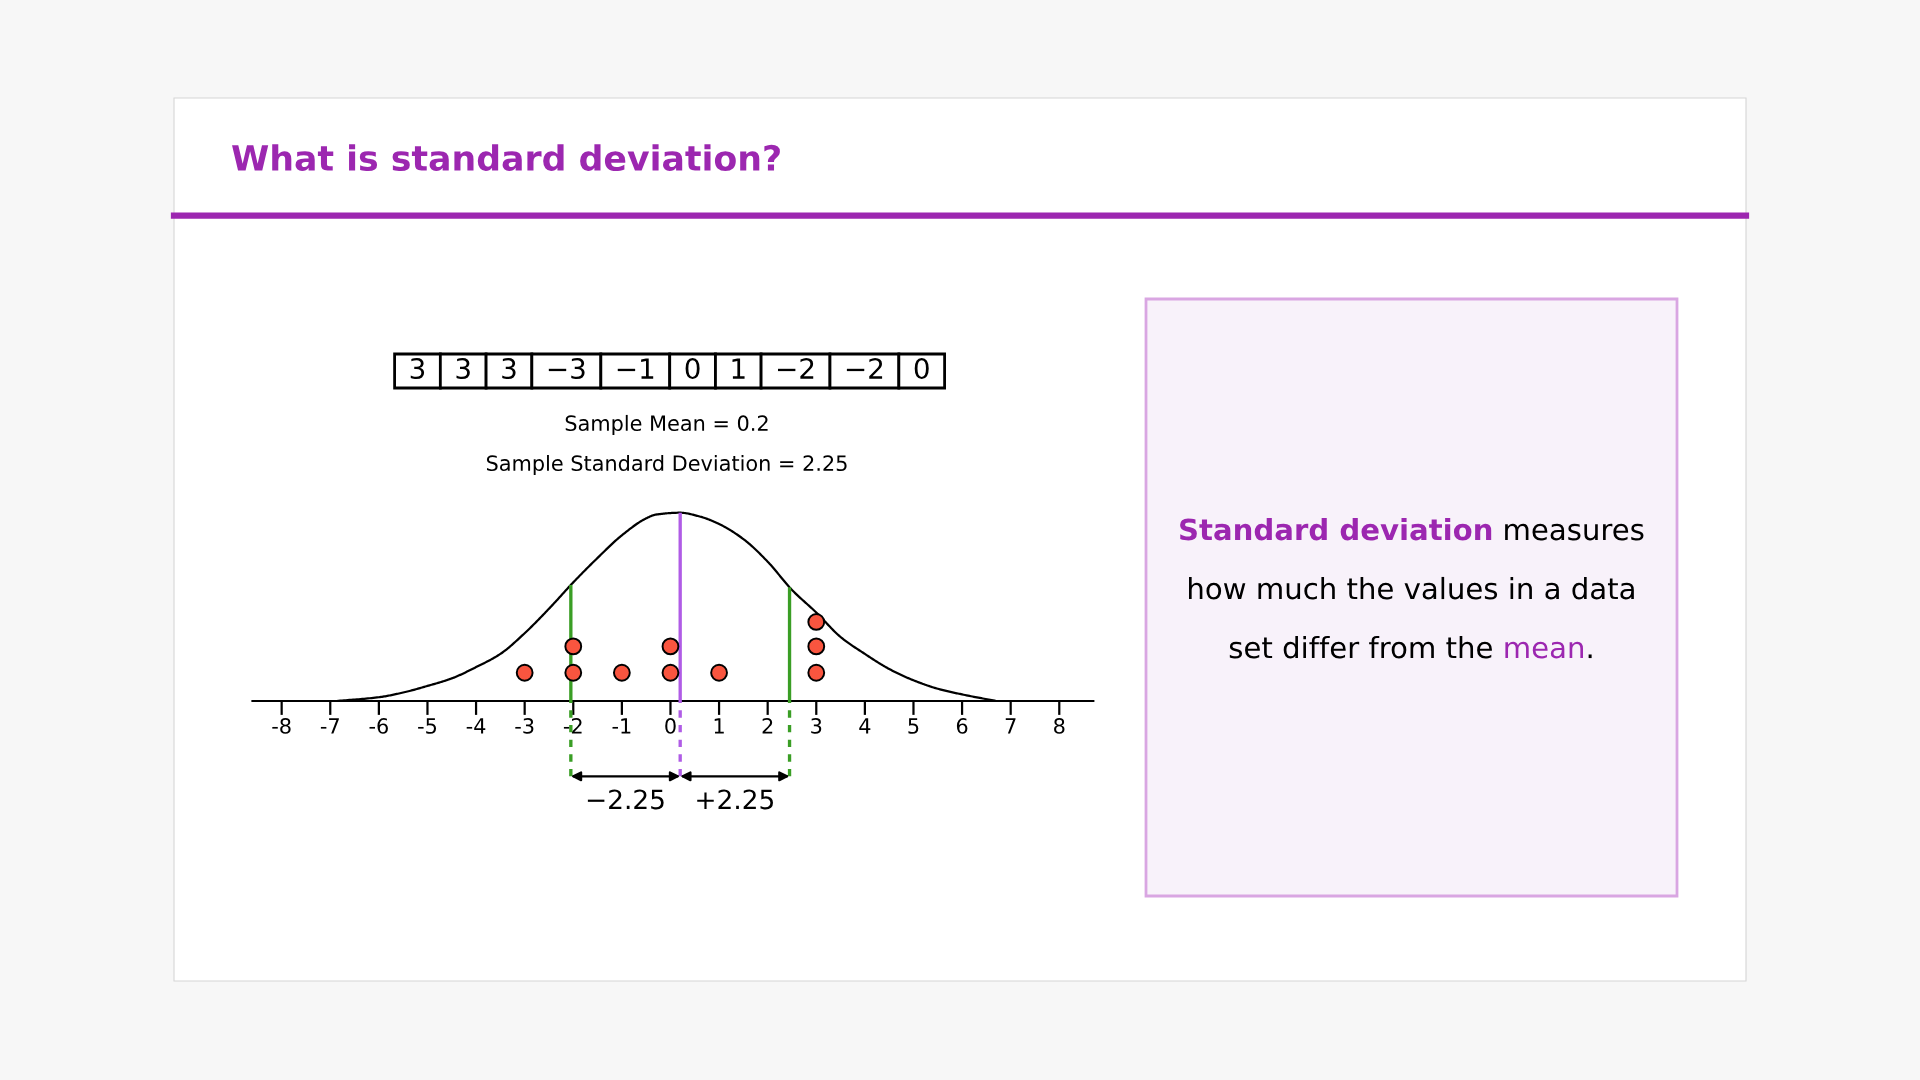  What do you see at coordinates (572, 726) in the screenshot?
I see `x-tick-label: -2` at bounding box center [572, 726].